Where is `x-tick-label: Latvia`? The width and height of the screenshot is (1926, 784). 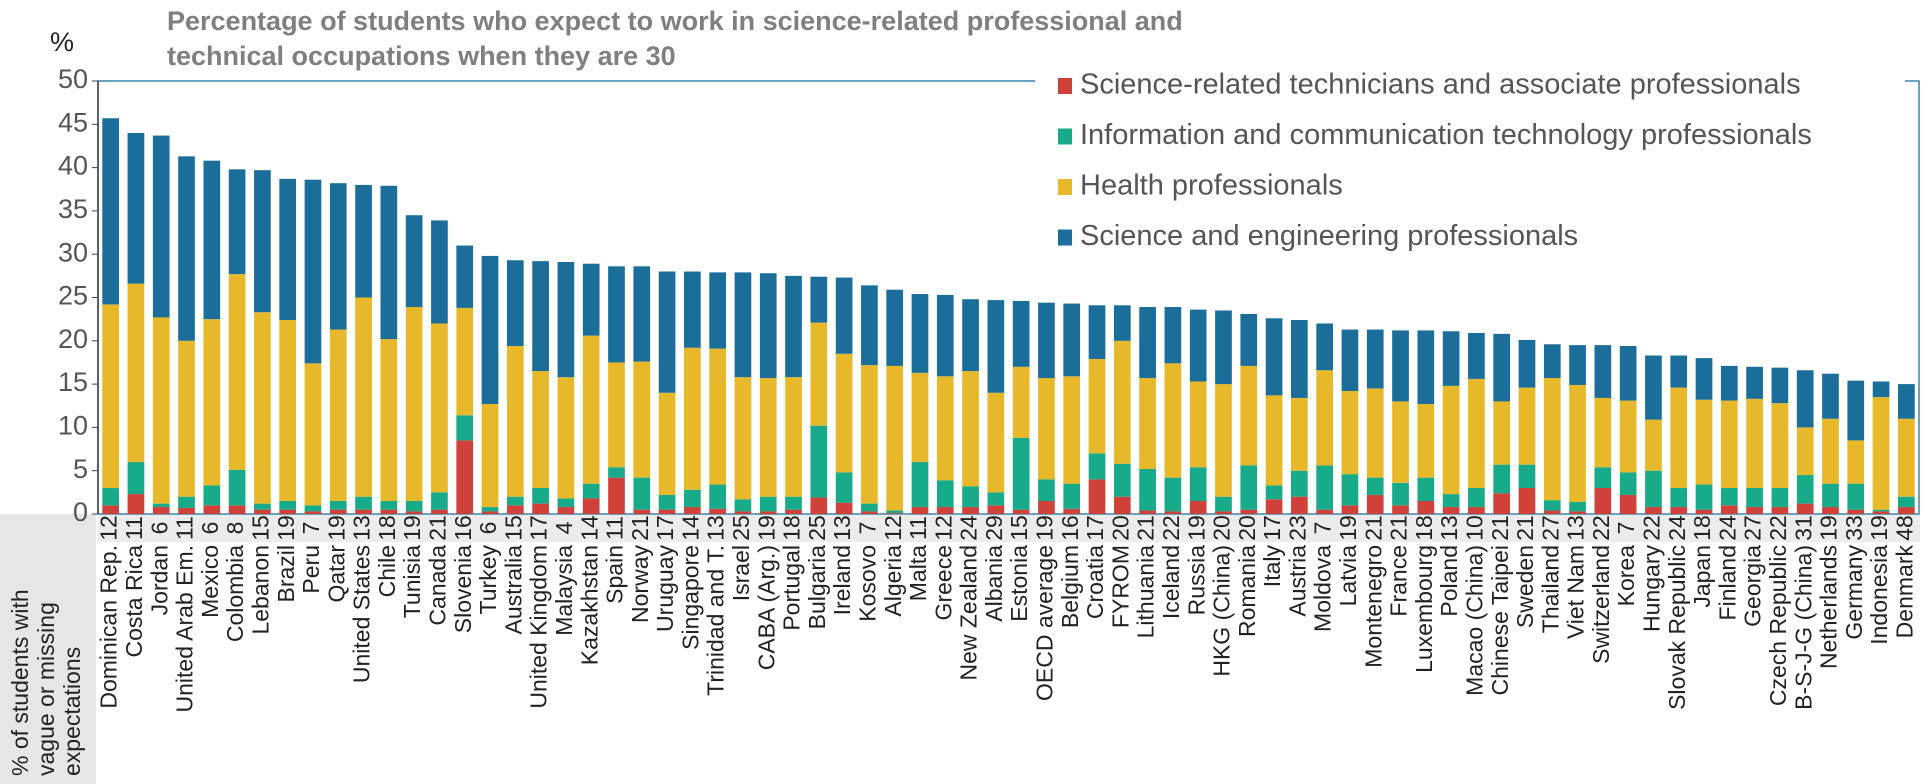
x-tick-label: Latvia is located at coordinates (1348, 576).